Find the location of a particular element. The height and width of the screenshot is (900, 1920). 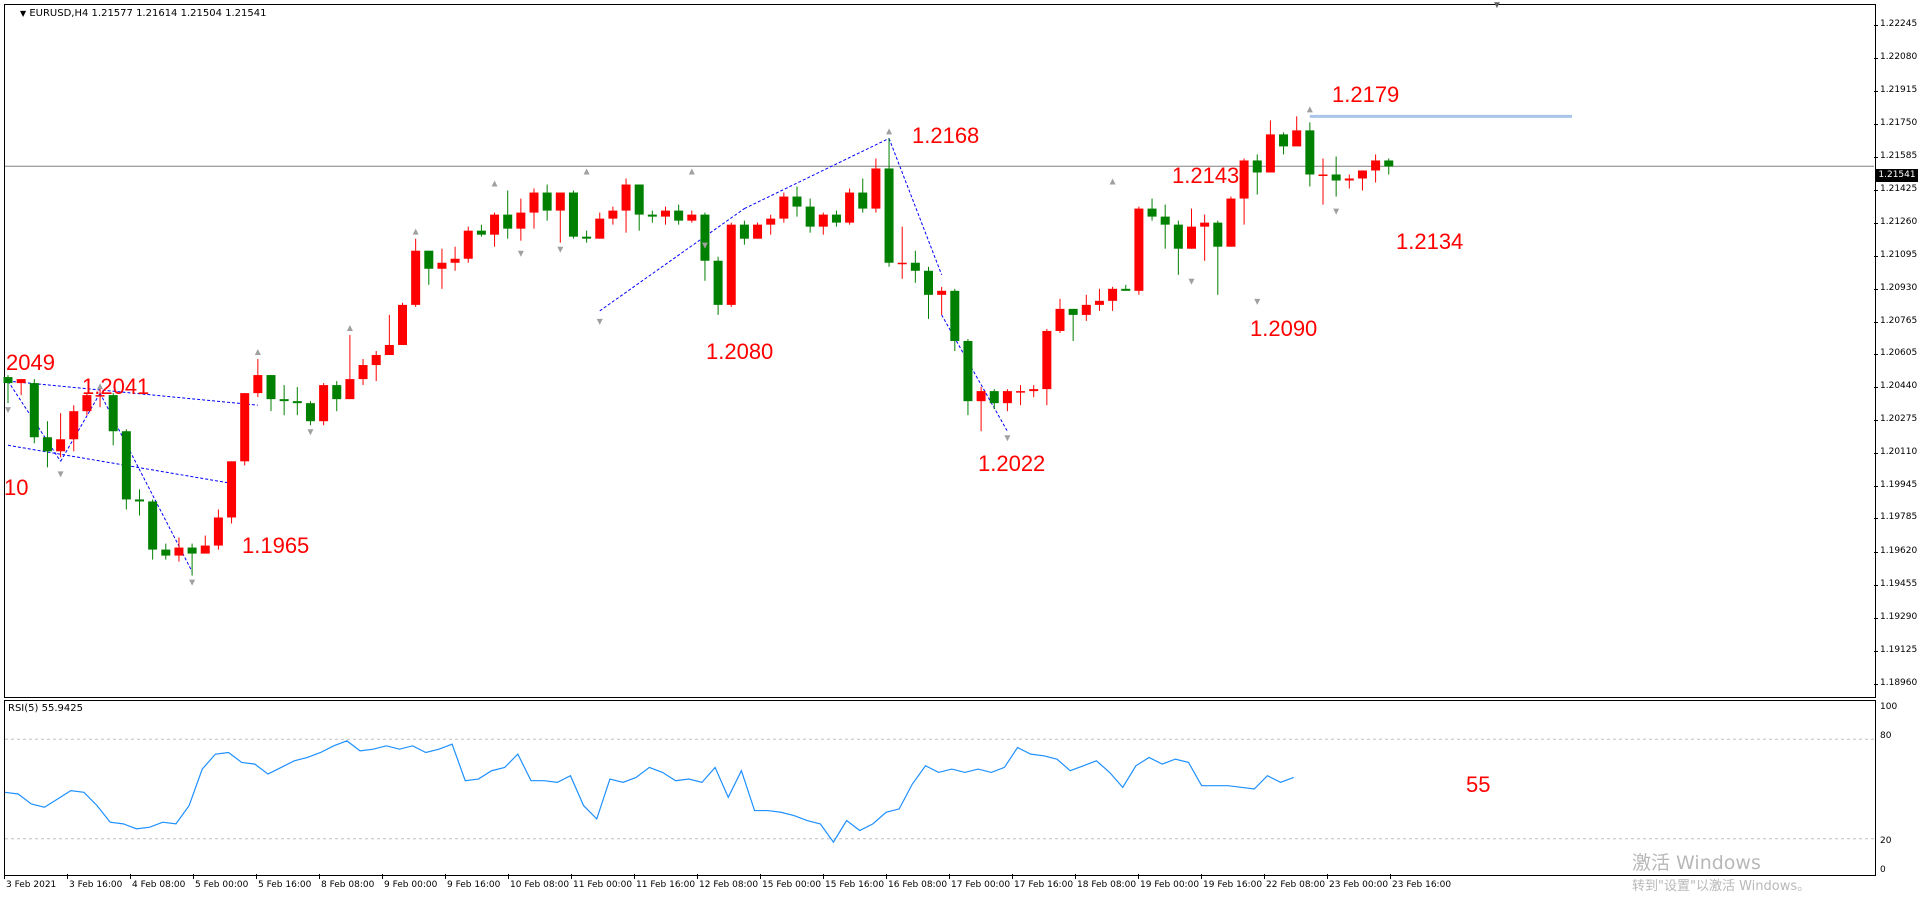

price-axis-label: 1.20110 is located at coordinates (1899, 452).